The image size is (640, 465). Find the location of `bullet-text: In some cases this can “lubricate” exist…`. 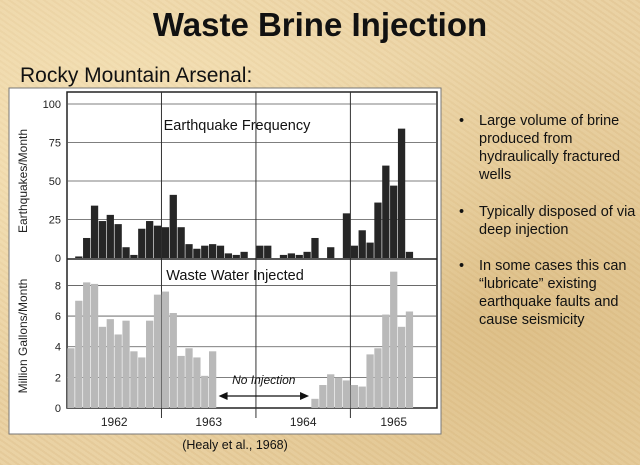

bullet-text: In some cases this can “lubricate” exist… is located at coordinates (553, 293).